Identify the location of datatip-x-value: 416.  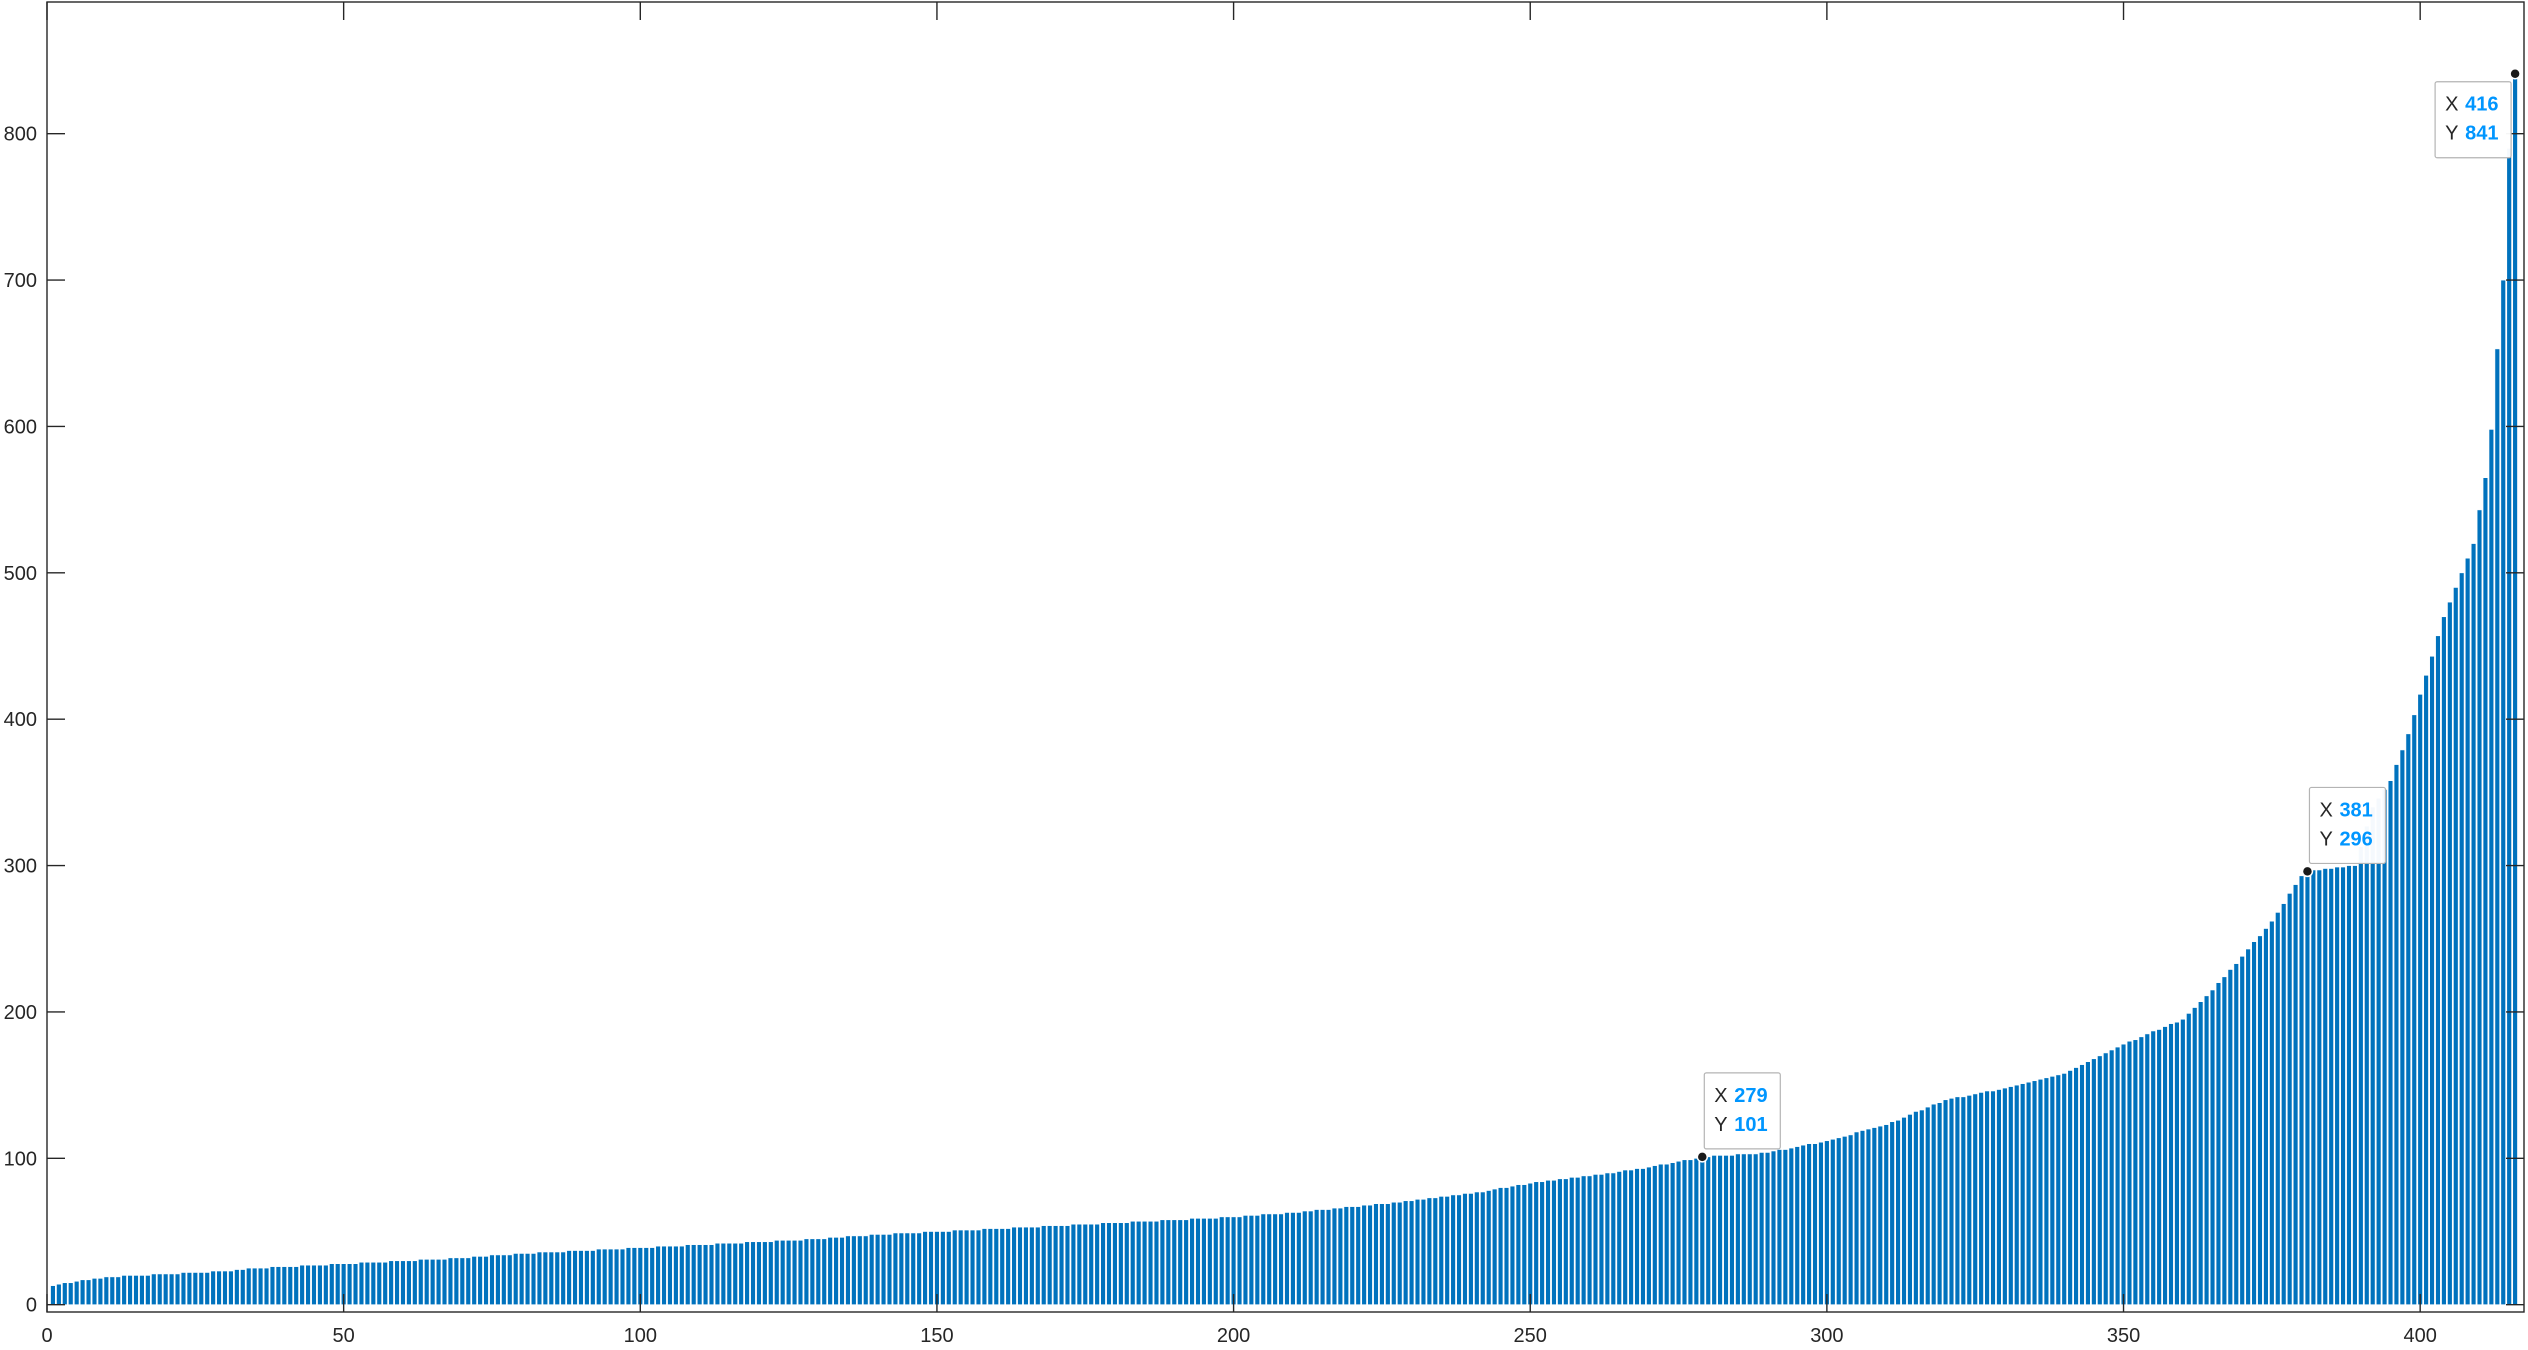
(2481, 105).